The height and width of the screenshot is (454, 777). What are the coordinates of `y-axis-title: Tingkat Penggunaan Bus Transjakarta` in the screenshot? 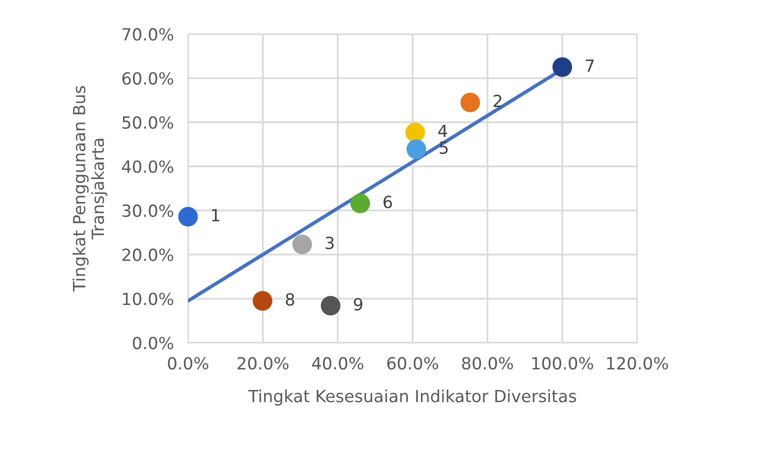 It's located at (90, 189).